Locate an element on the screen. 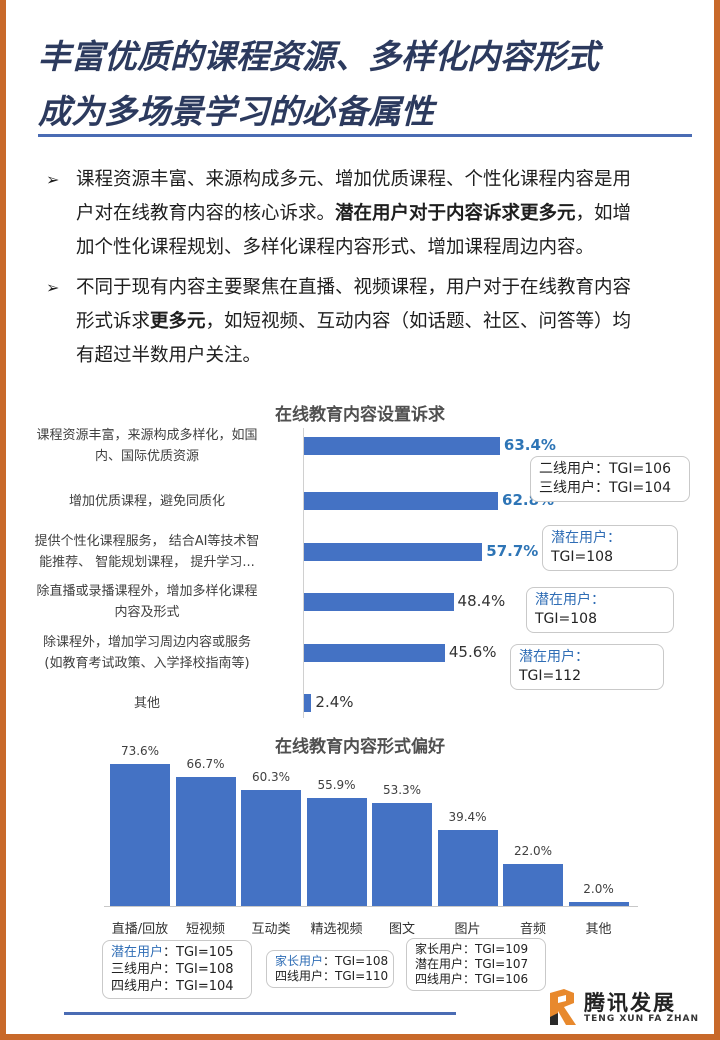  chart2-value-label: 53.3% is located at coordinates (402, 790).